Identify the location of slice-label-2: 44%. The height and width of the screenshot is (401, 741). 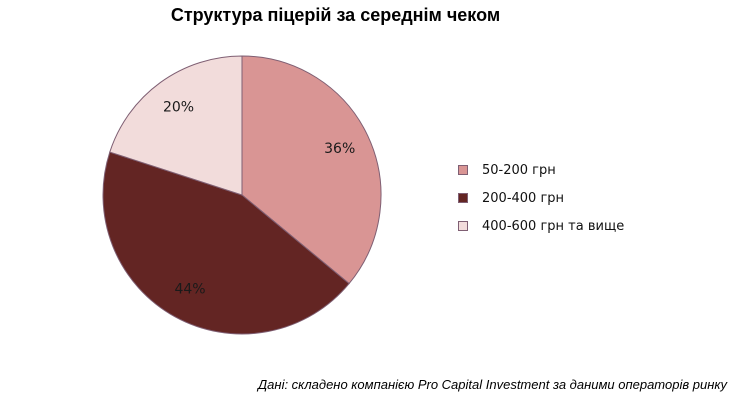
(189, 290).